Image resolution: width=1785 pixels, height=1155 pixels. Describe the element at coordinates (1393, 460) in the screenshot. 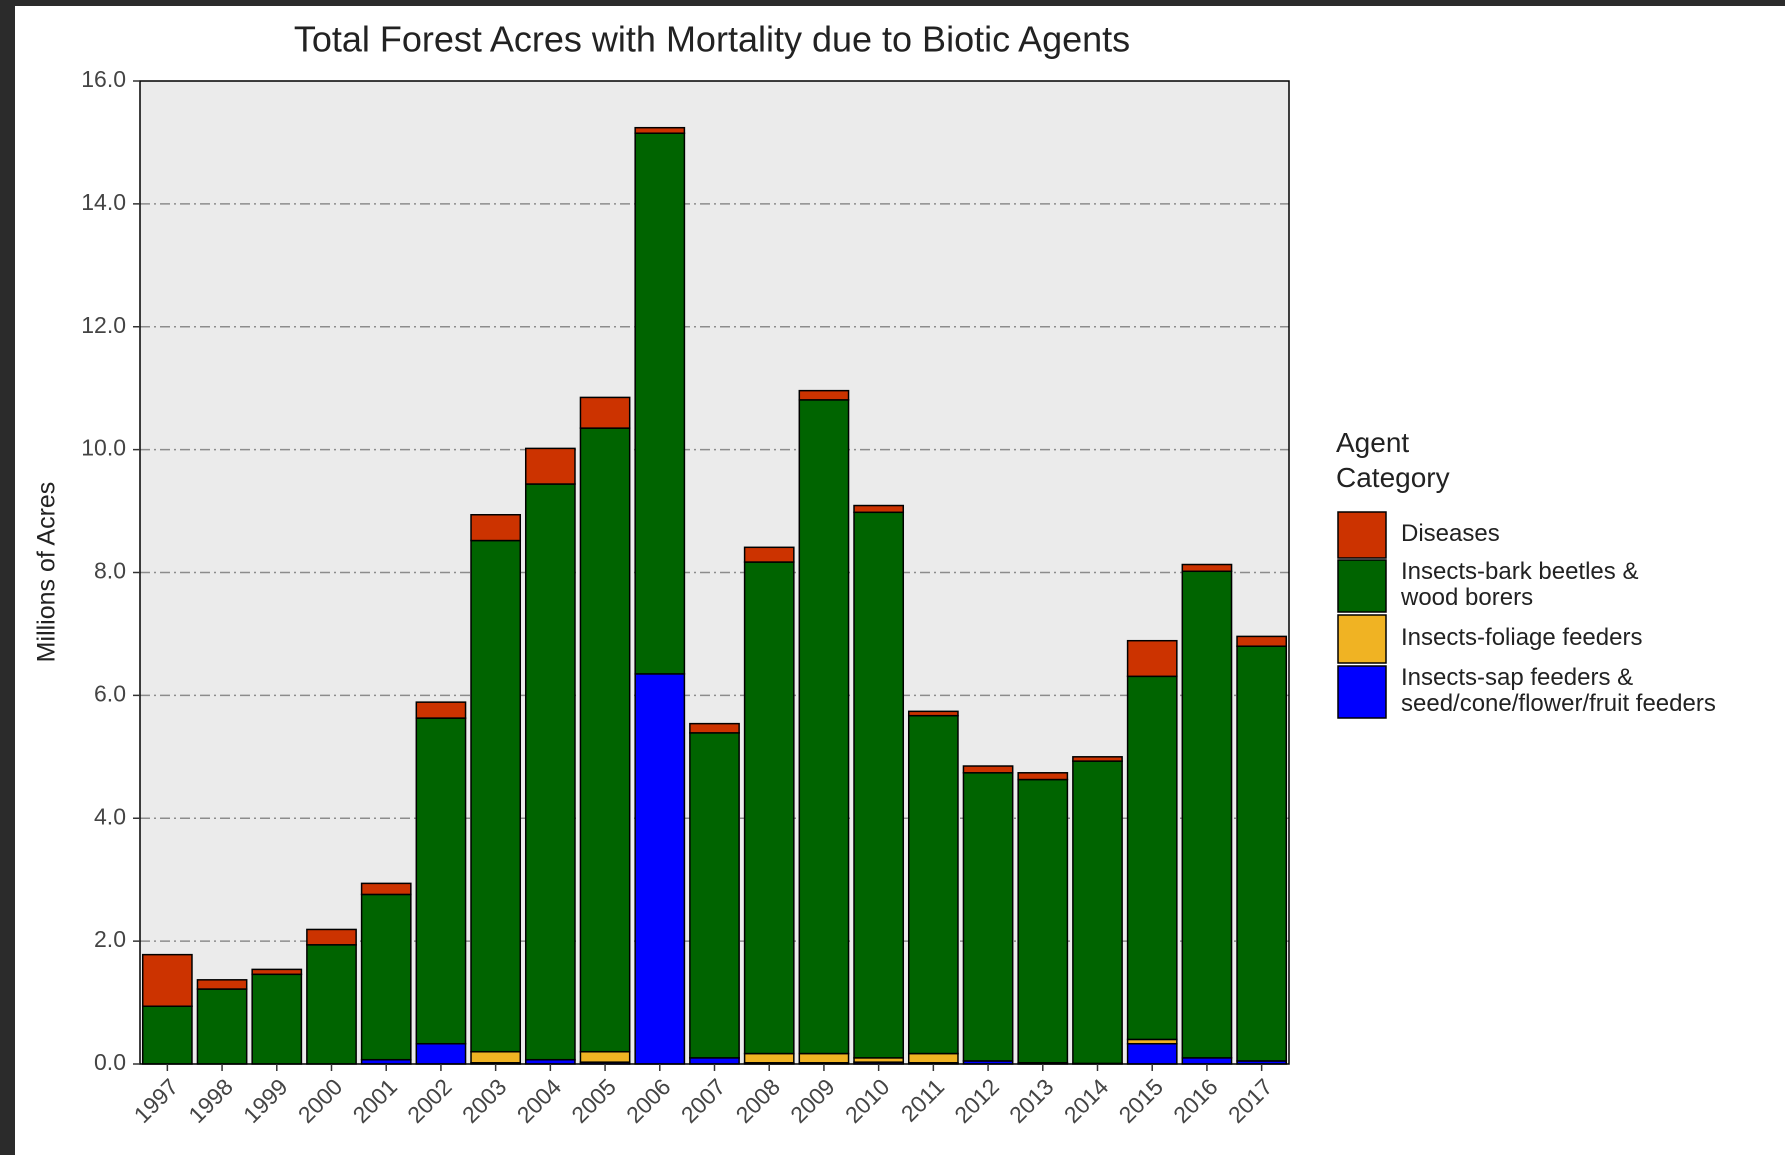

I see `legend-title: Agent Category` at that location.